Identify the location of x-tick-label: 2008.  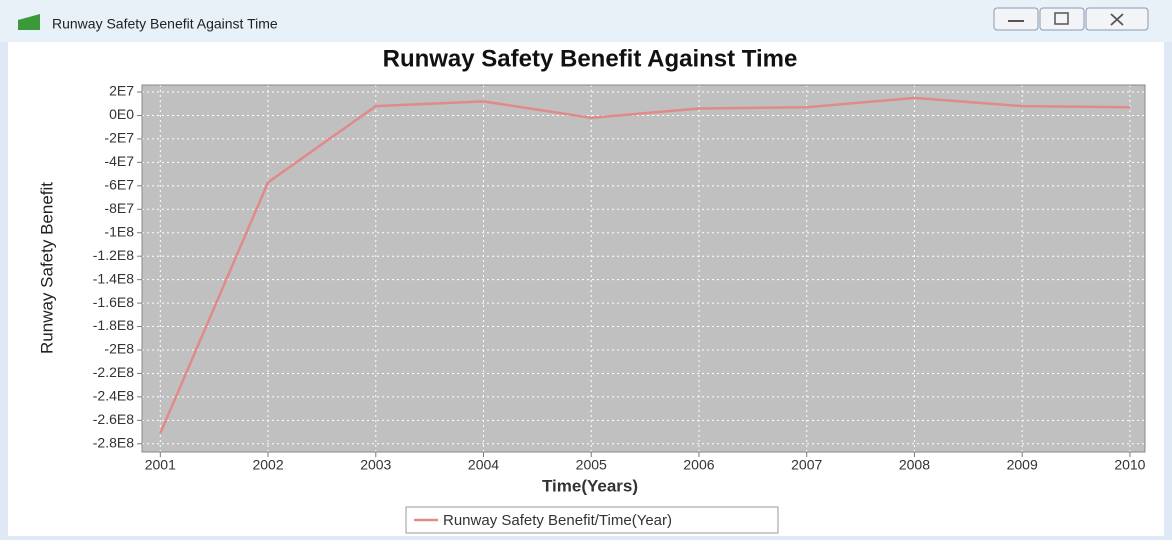
(914, 465).